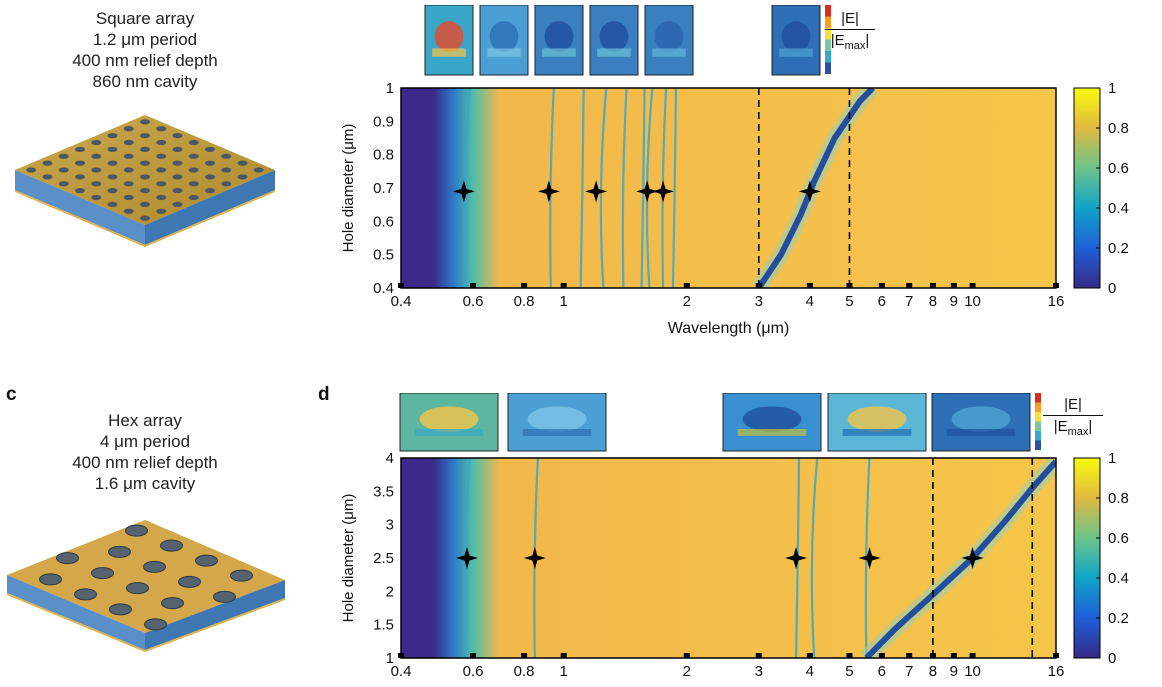 The width and height of the screenshot is (1162, 687). I want to click on x-axis-label: Wavelength (μm), so click(729, 328).